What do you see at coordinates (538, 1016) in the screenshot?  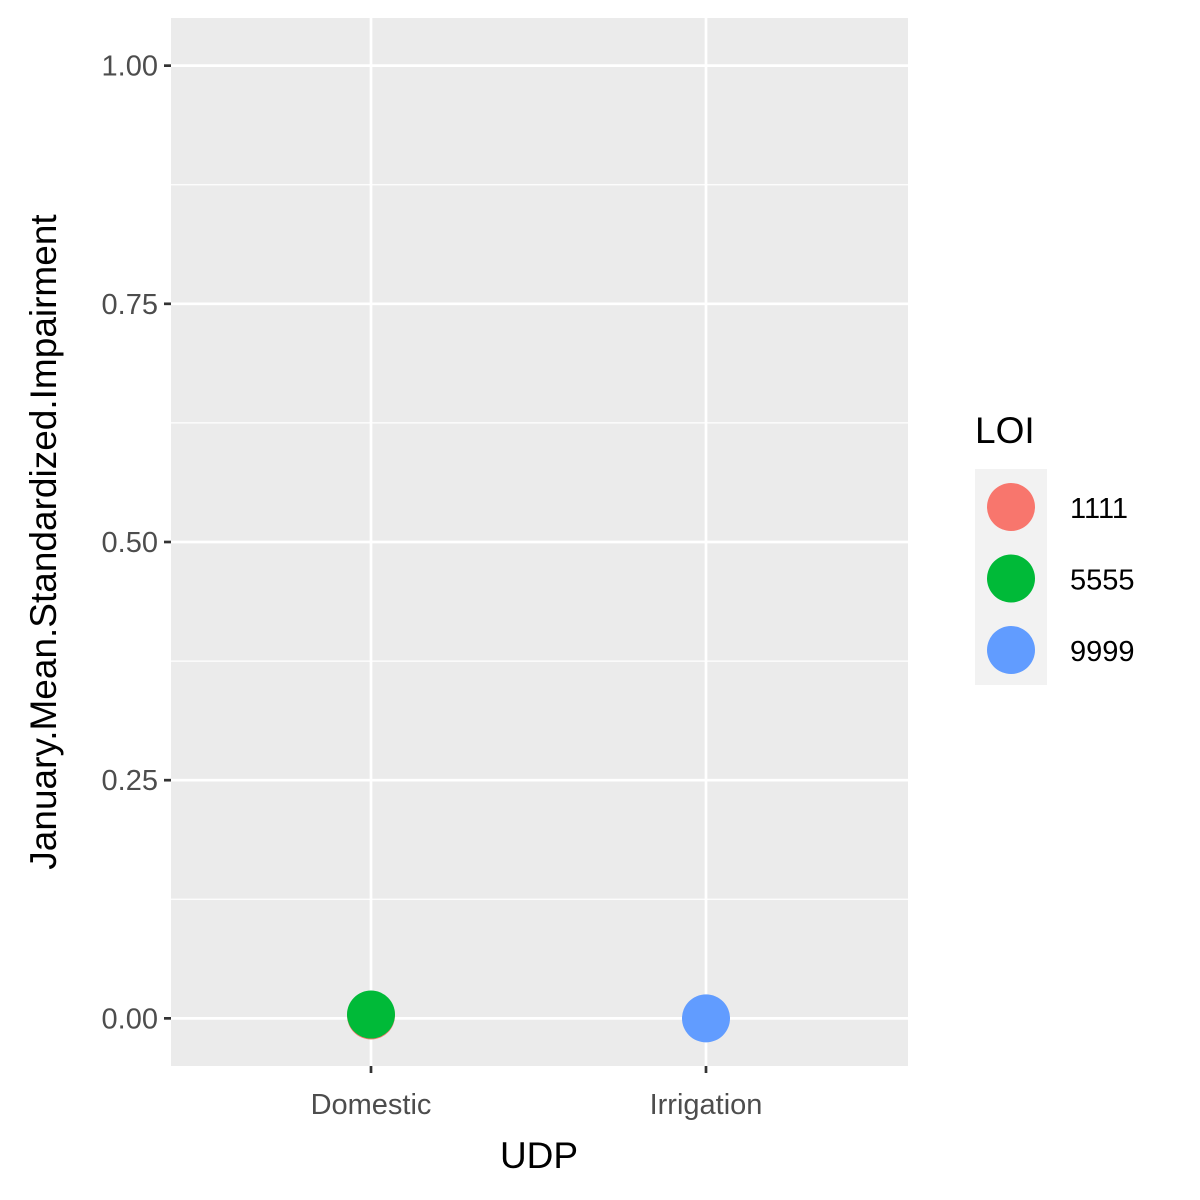 I see `data-points` at bounding box center [538, 1016].